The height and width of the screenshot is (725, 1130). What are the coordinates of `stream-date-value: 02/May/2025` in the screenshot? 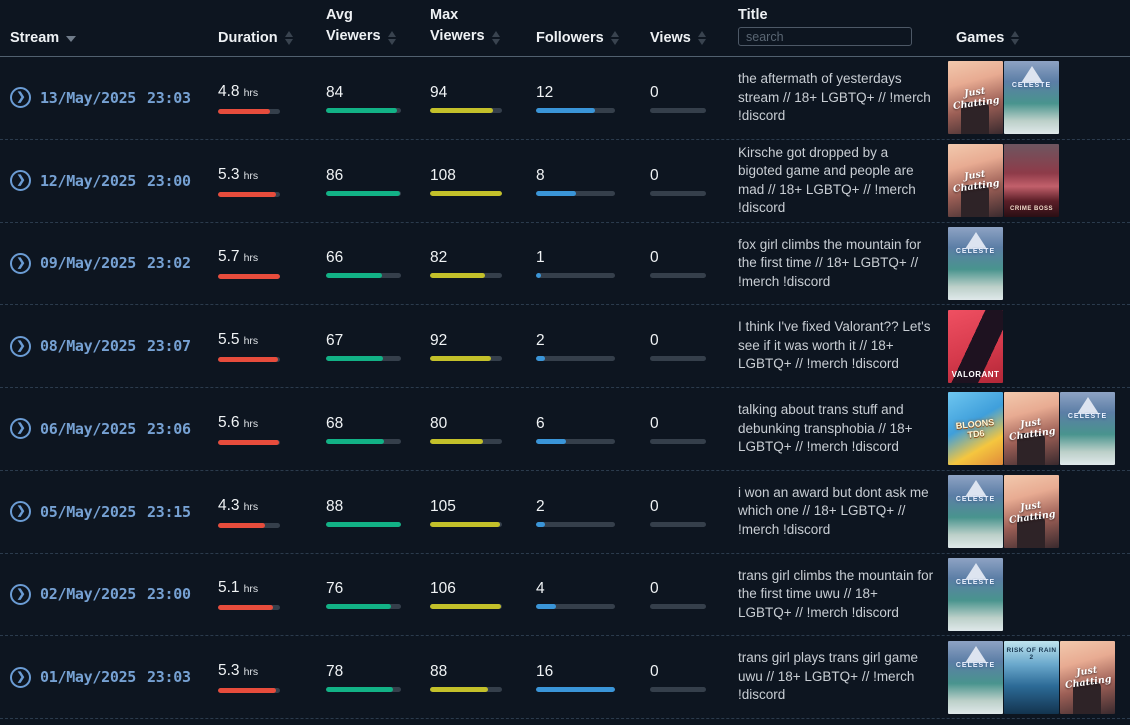 It's located at (88, 594).